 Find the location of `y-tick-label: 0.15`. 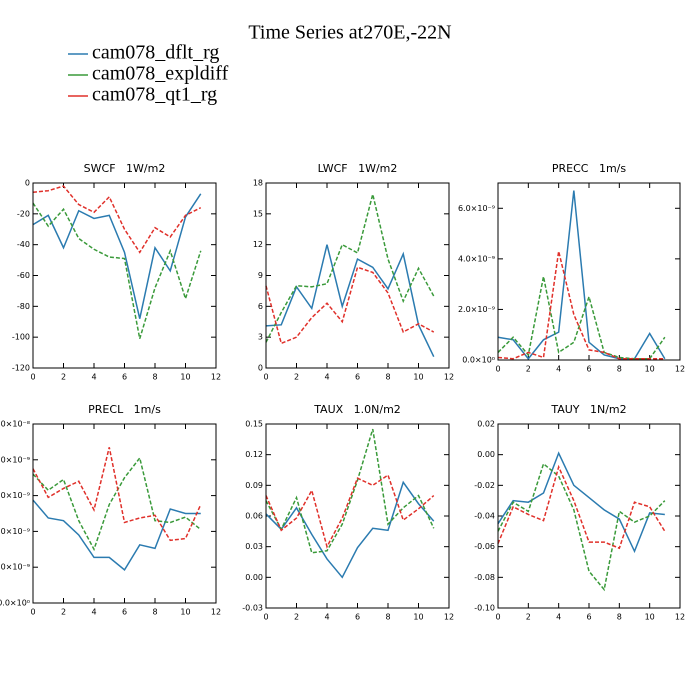

y-tick-label: 0.15 is located at coordinates (254, 424).